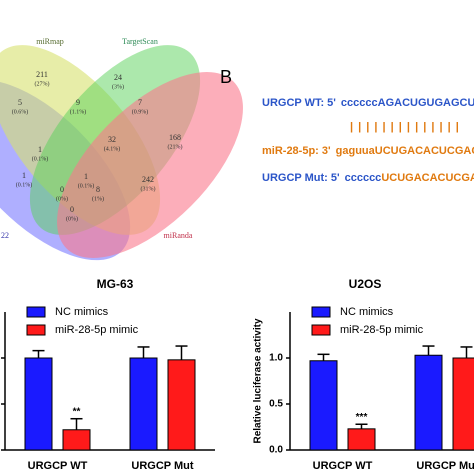 The width and height of the screenshot is (474, 474). Describe the element at coordinates (424, 151) in the screenshot. I see `sequence-part: UCUGACACUCGAGG` at that location.